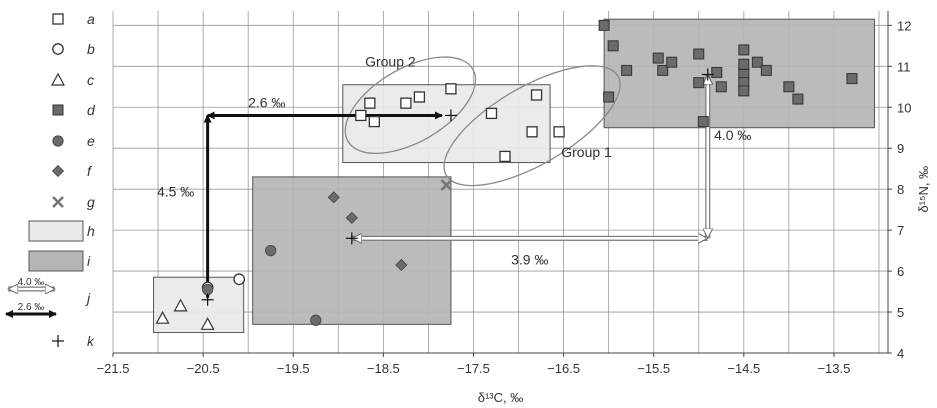  I want to click on arrow-label: 2.6 ‰, so click(266, 102).